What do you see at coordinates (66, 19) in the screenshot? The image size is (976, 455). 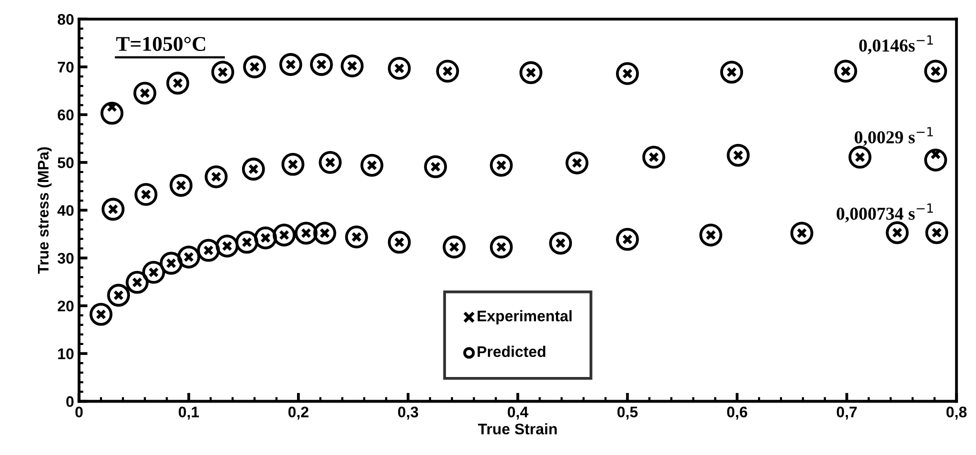 I see `y-tick-label: 80` at bounding box center [66, 19].